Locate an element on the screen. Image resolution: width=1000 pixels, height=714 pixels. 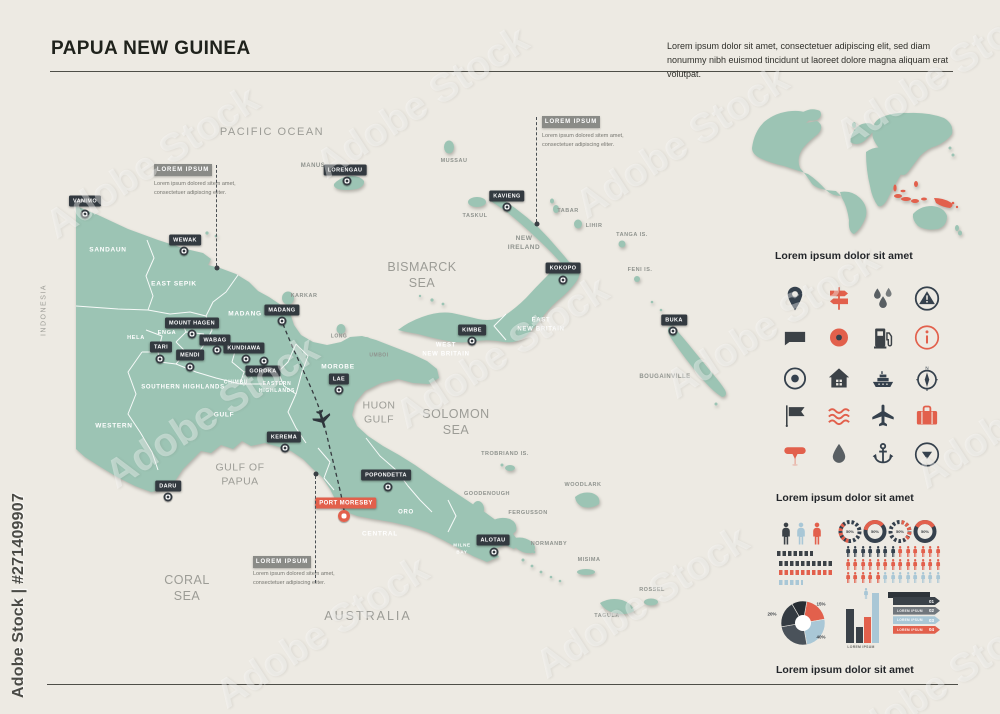
panel-heading-3: Lorem ipsum dolor sit amet is located at coordinates (845, 670).